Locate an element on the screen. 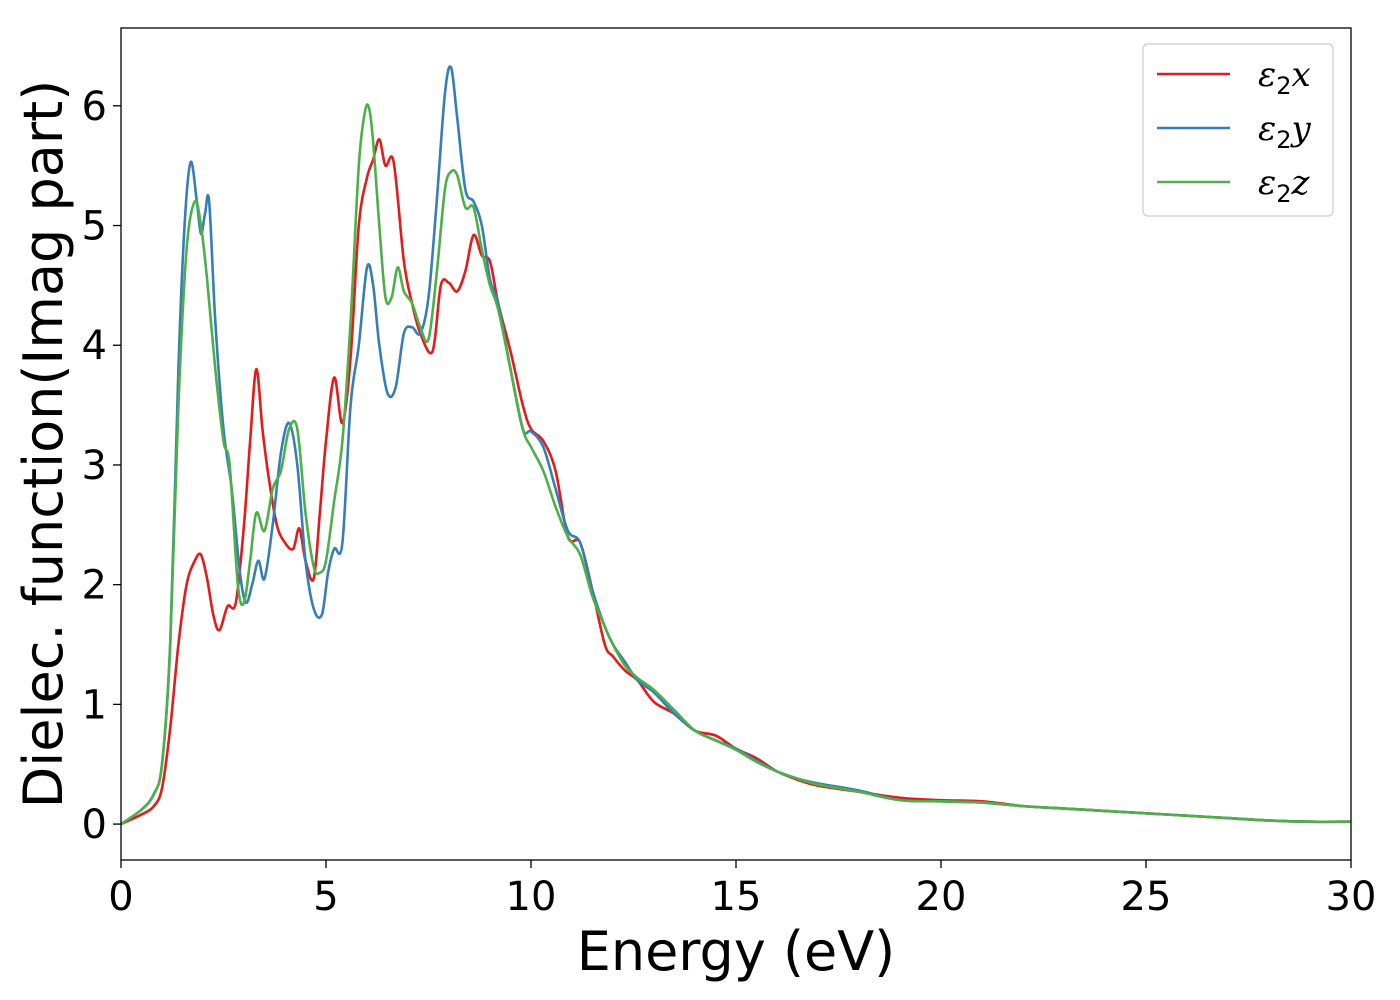 The height and width of the screenshot is (1000, 1400). x-axis-label: Energy (eV) is located at coordinates (736, 951).